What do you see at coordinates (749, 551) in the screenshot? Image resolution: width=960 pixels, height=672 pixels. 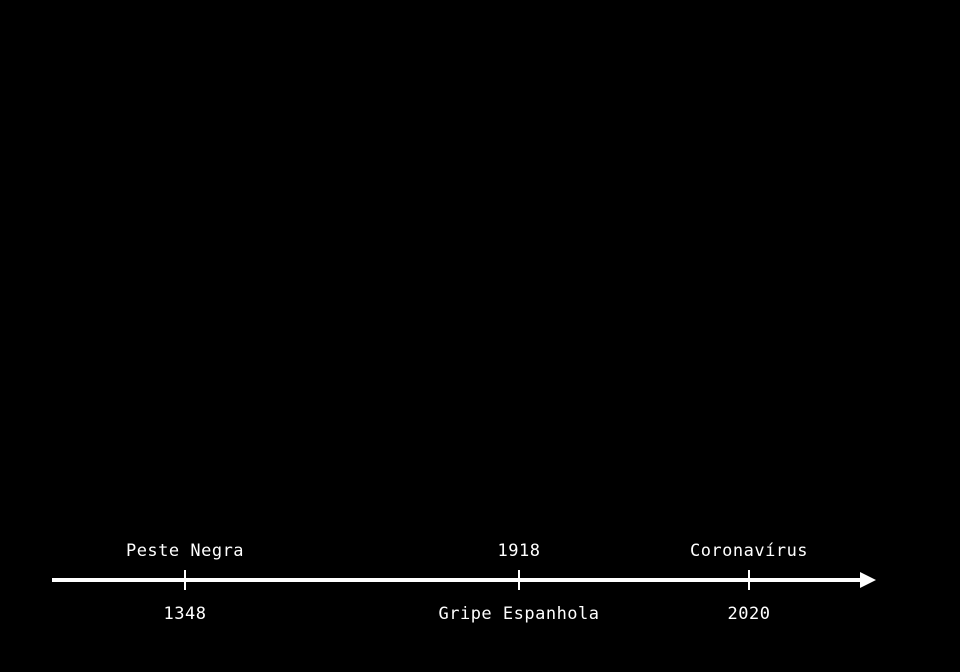 I see `event-label-above: Coronavírus` at bounding box center [749, 551].